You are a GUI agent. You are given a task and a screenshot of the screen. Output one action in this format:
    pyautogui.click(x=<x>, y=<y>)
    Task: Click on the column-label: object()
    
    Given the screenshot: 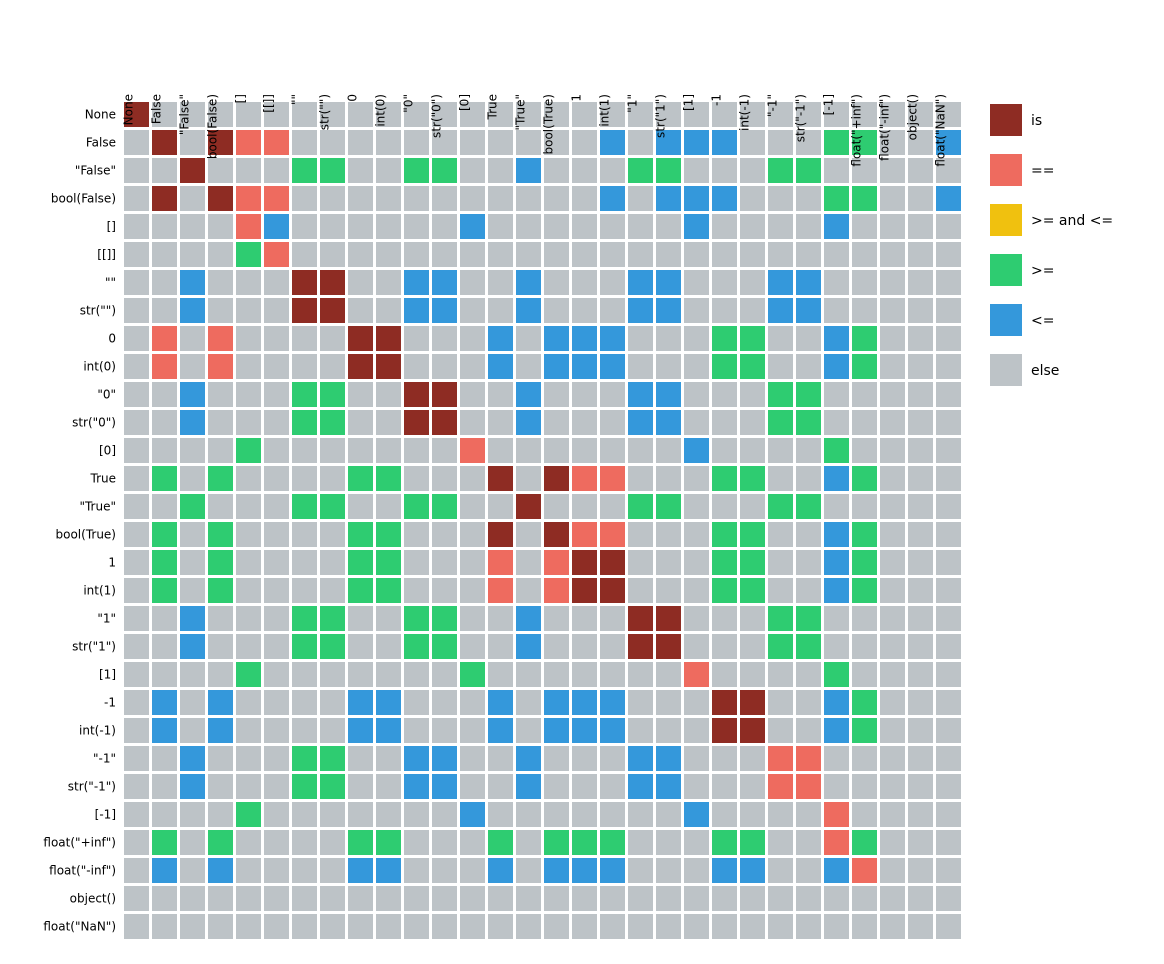 What is the action you would take?
    pyautogui.click(x=913, y=117)
    